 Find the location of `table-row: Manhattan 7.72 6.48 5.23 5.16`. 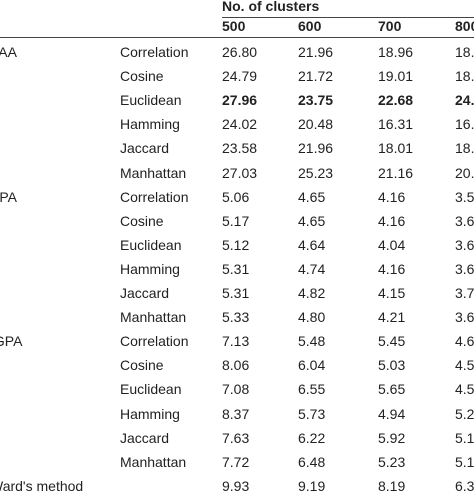

table-row: Manhattan 7.72 6.48 5.23 5.16 is located at coordinates (237, 462).